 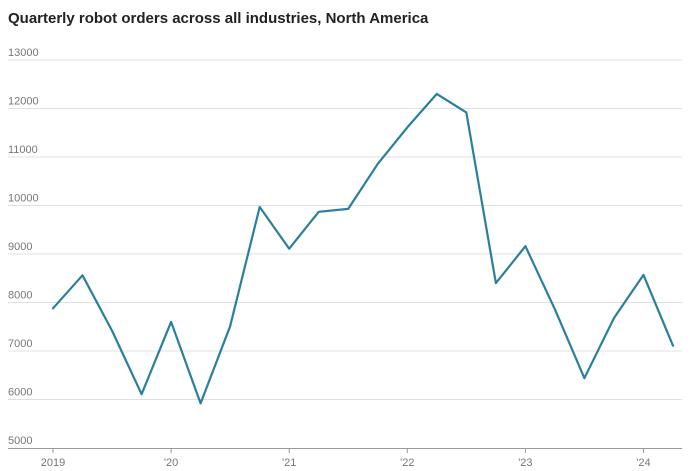 What do you see at coordinates (345, 458) in the screenshot?
I see `x-axis: 2019 '20 '21 '22 '23 '24` at bounding box center [345, 458].